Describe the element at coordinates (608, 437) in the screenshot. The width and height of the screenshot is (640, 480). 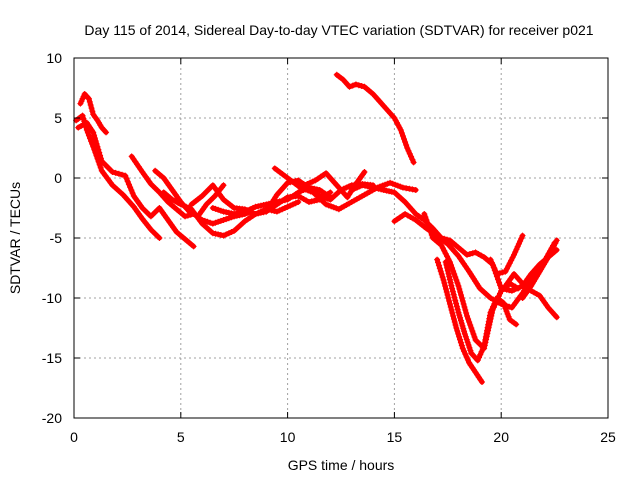
I see `x-tick-label: 25` at that location.